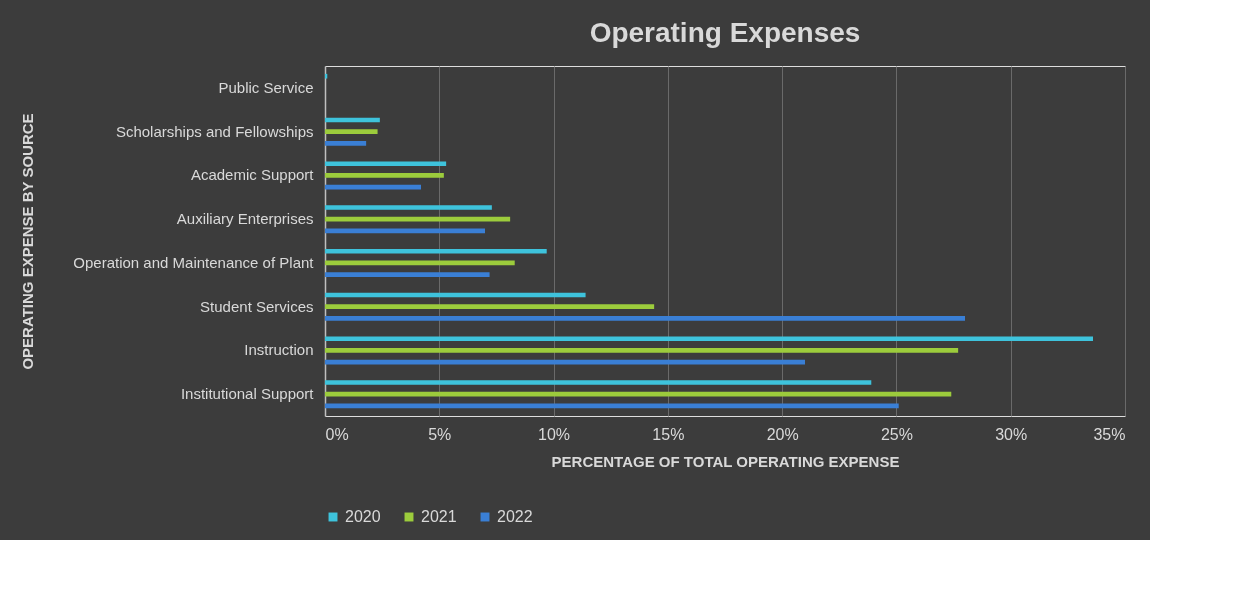 This screenshot has height=605, width=1243. Describe the element at coordinates (668, 434) in the screenshot. I see `x-tick-label: 15%` at that location.